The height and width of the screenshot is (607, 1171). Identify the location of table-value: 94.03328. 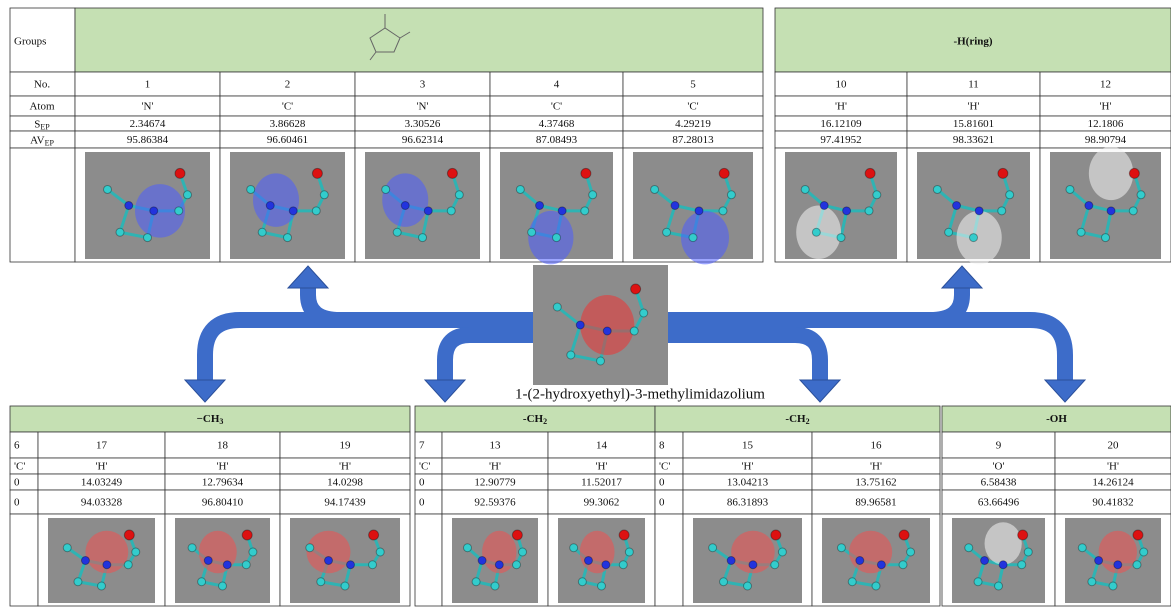
(102, 503).